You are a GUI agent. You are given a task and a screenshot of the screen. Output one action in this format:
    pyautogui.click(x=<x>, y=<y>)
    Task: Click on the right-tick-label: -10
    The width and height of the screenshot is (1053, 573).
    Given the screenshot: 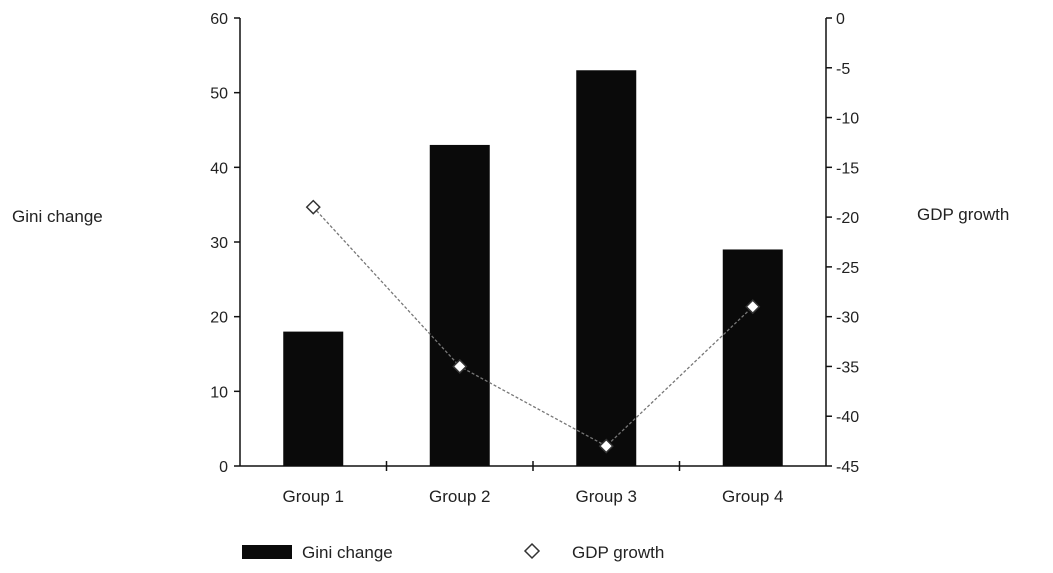 What is the action you would take?
    pyautogui.click(x=847, y=119)
    